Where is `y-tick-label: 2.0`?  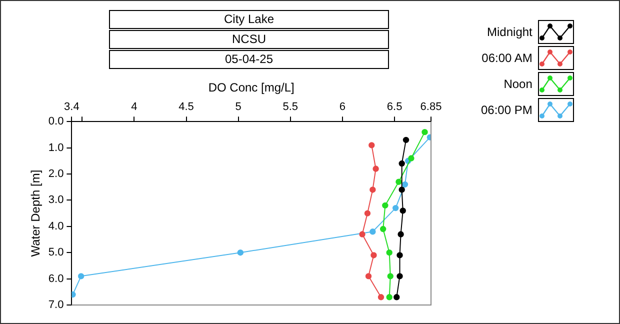
y-tick-label: 2.0 is located at coordinates (56, 174).